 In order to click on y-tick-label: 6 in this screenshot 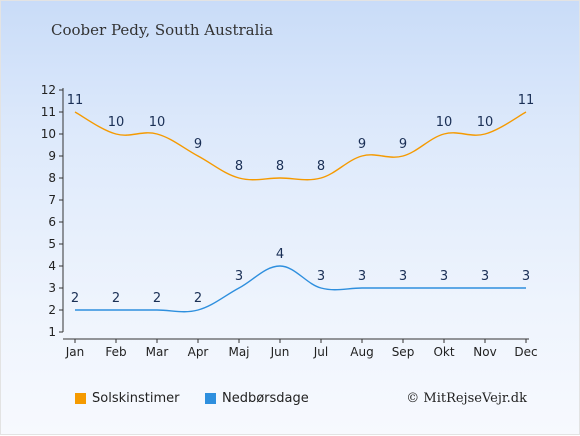, I will do `click(52, 222)`.